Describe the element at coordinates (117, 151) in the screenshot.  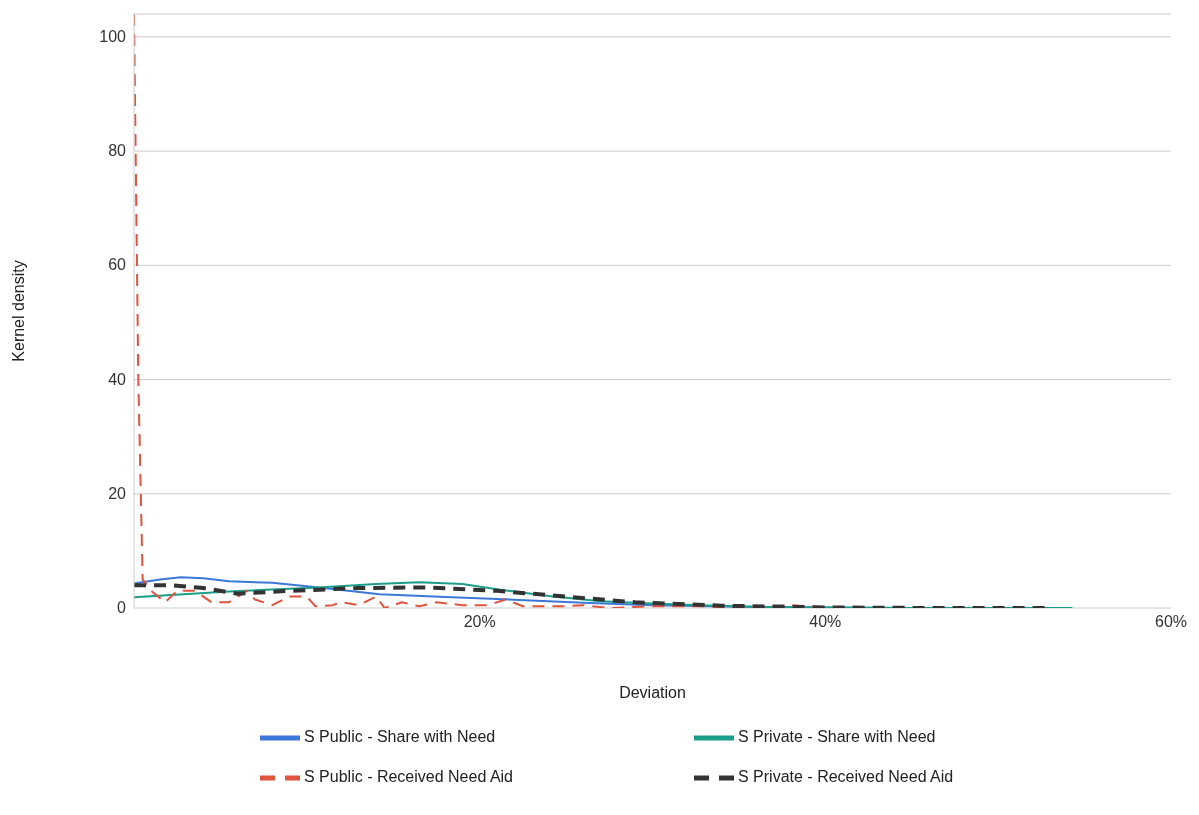
I see `y-tick-label: 80` at that location.